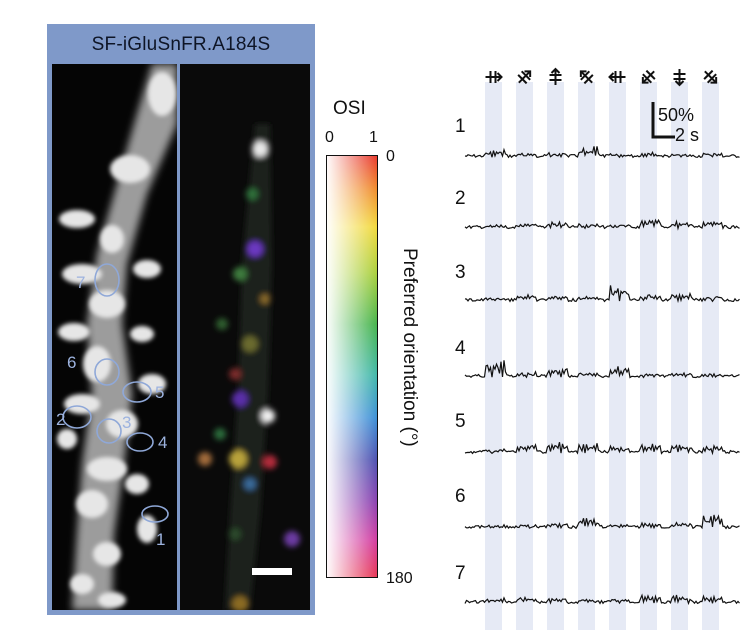 This screenshot has height=639, width=755. I want to click on roi-label: 2, so click(60, 419).